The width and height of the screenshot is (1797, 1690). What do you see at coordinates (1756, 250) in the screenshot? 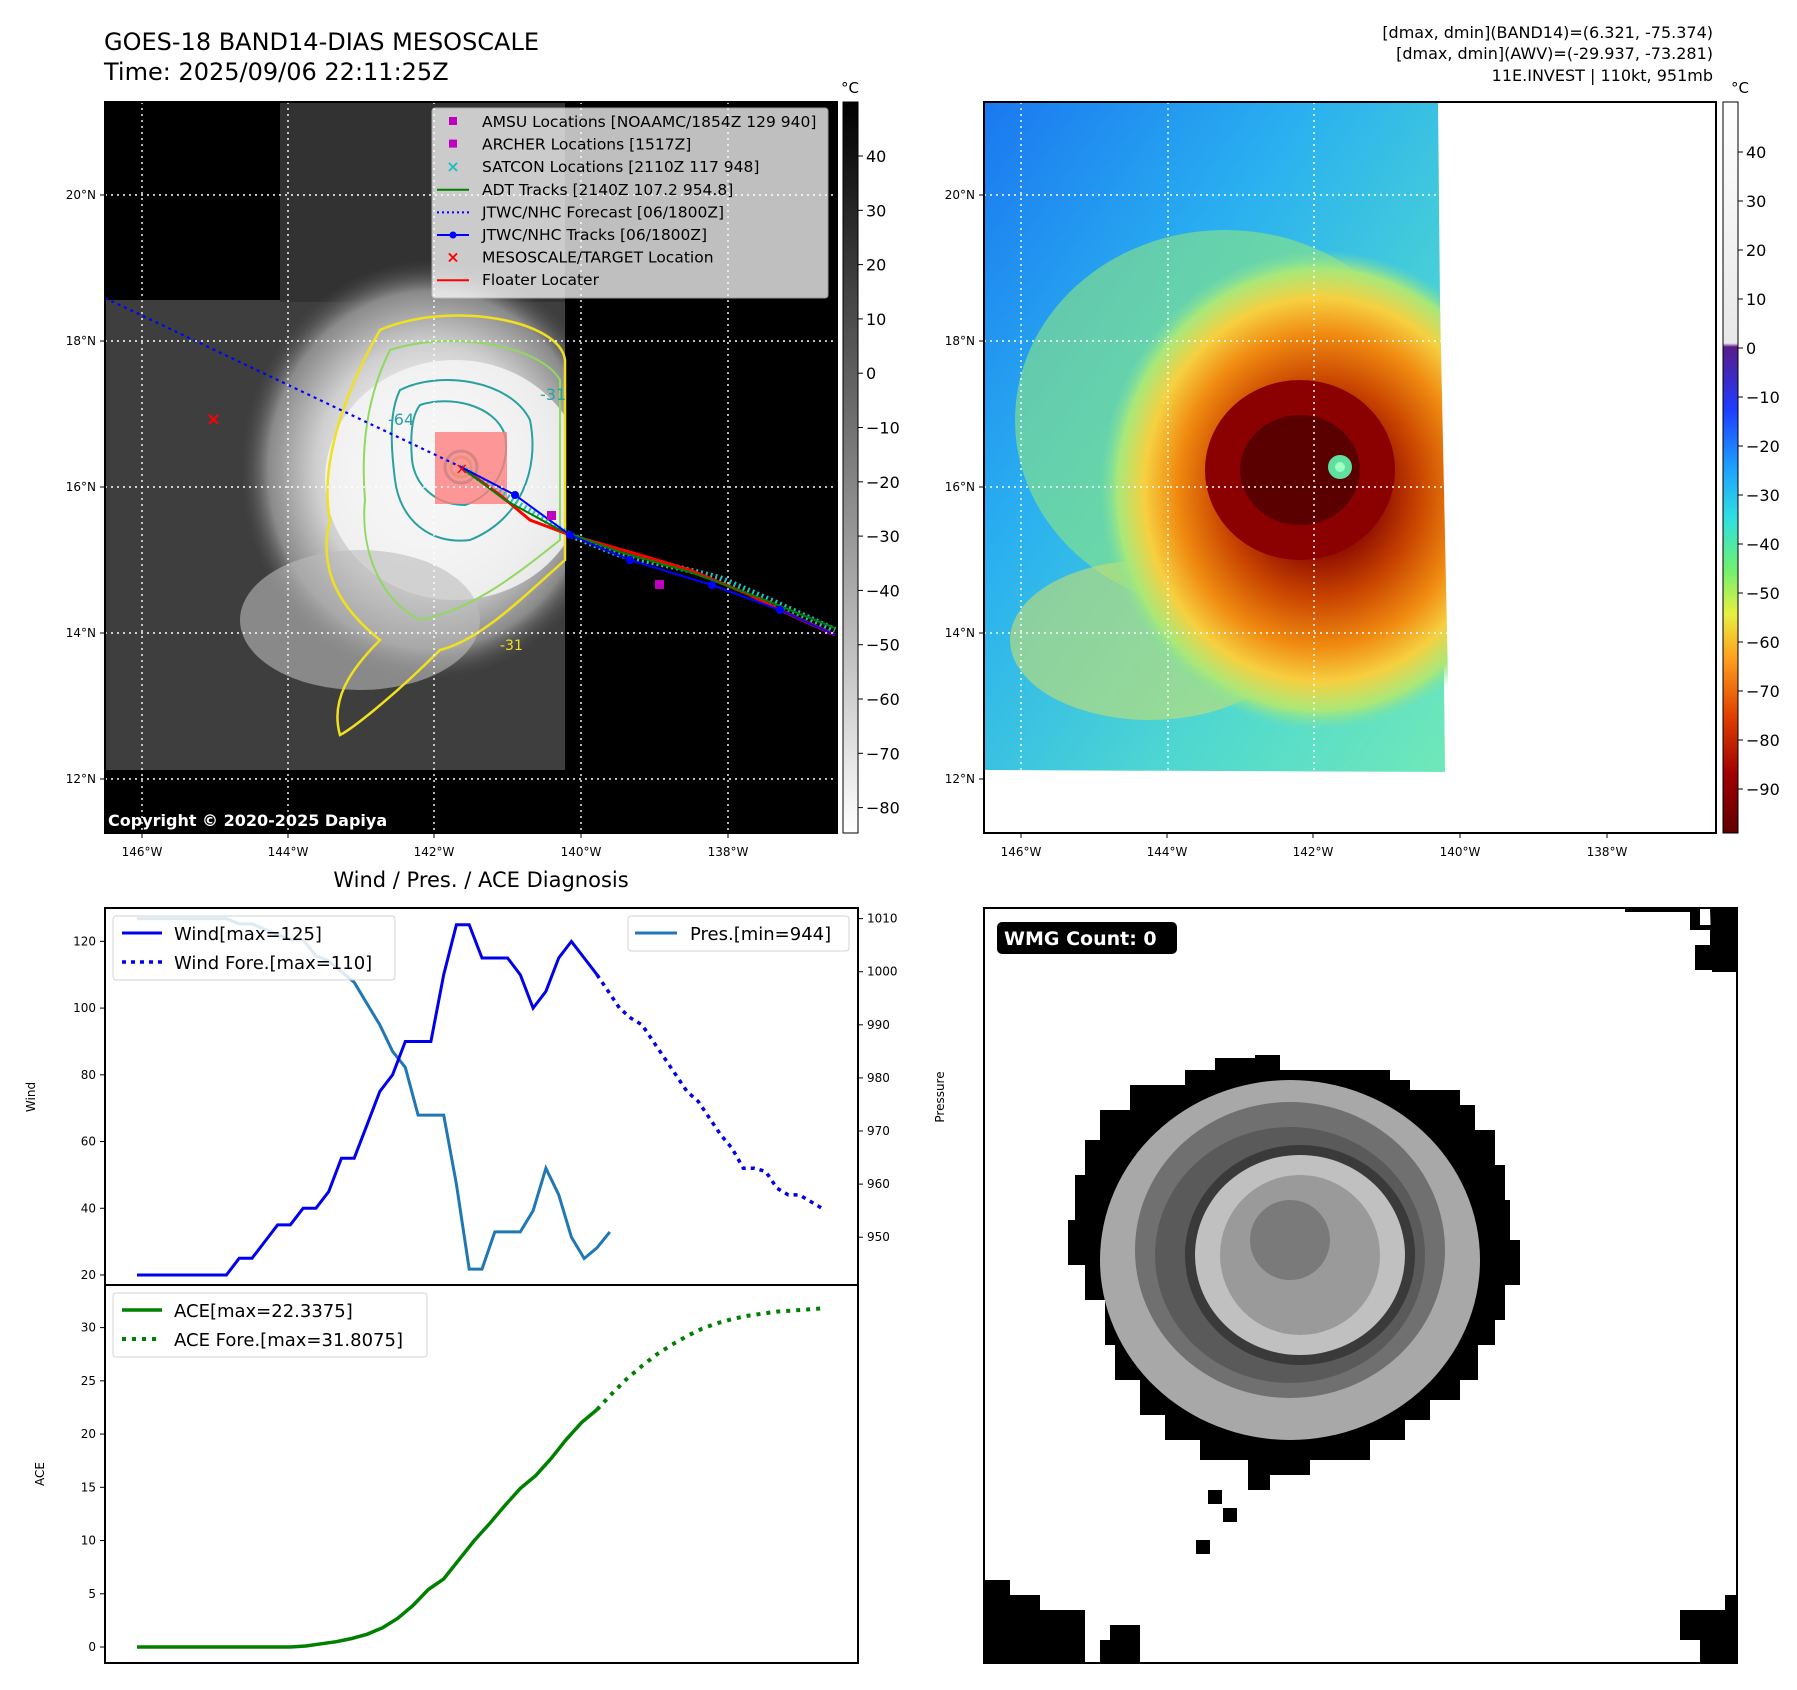
I see `colorbar-tick-label: 20` at bounding box center [1756, 250].